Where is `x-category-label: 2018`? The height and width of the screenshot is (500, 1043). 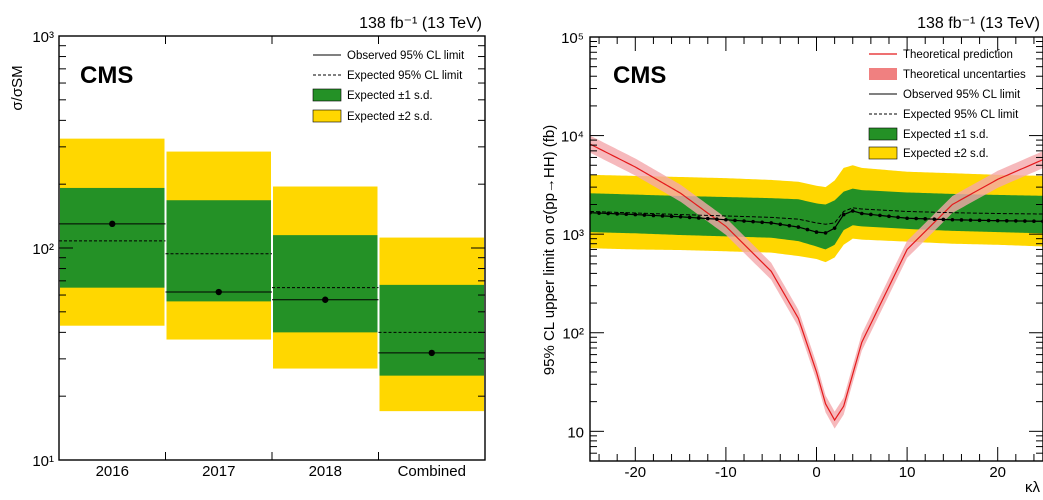 x-category-label: 2018 is located at coordinates (325, 471).